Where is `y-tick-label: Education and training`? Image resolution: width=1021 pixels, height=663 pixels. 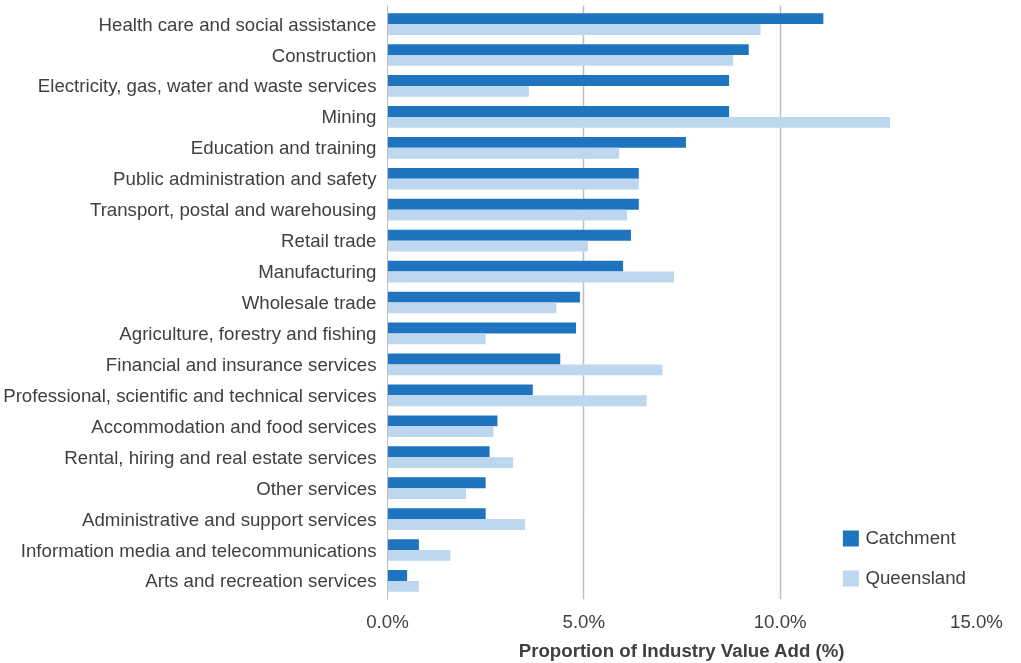 y-tick-label: Education and training is located at coordinates (283, 148).